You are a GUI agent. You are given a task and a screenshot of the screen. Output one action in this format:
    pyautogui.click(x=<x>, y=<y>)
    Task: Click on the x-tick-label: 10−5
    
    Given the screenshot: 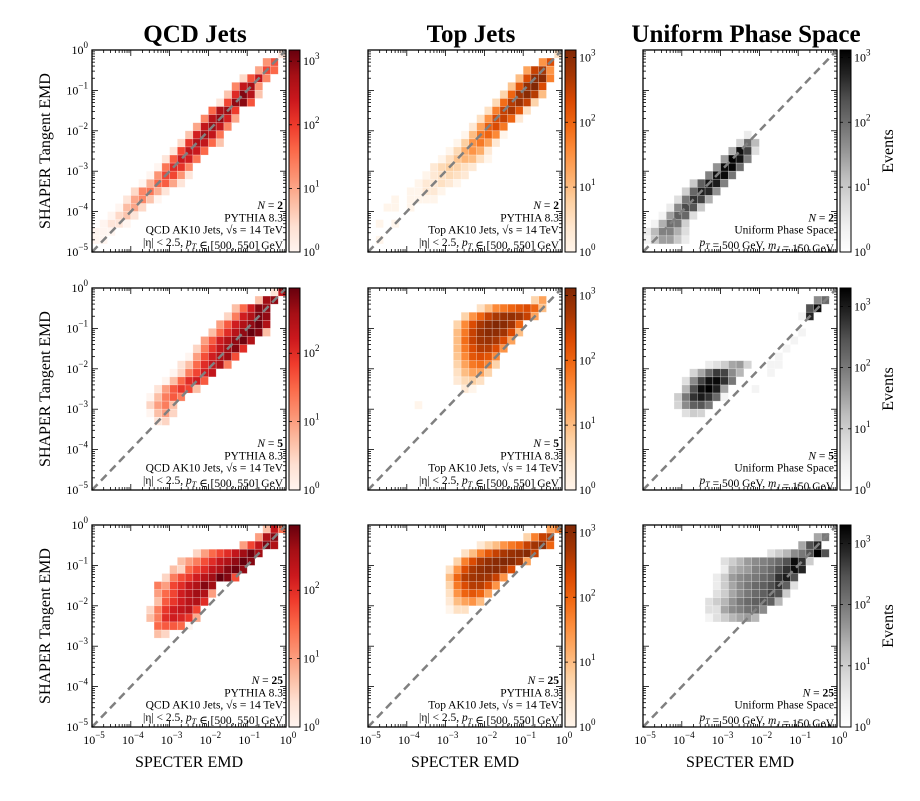 What is the action you would take?
    pyautogui.click(x=94, y=738)
    